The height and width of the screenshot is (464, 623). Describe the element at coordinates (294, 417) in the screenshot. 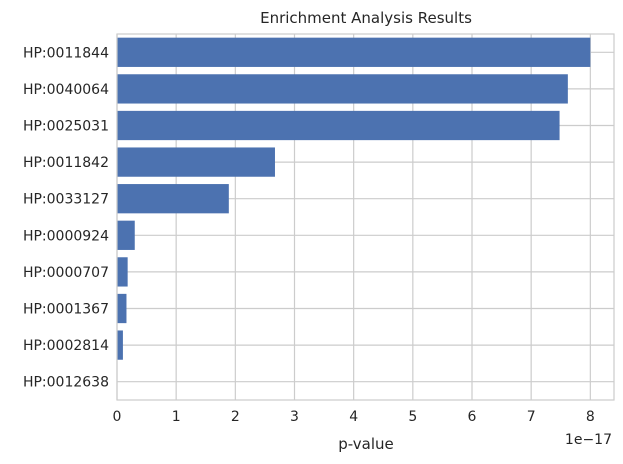

I see `x-tick-label: 3` at that location.